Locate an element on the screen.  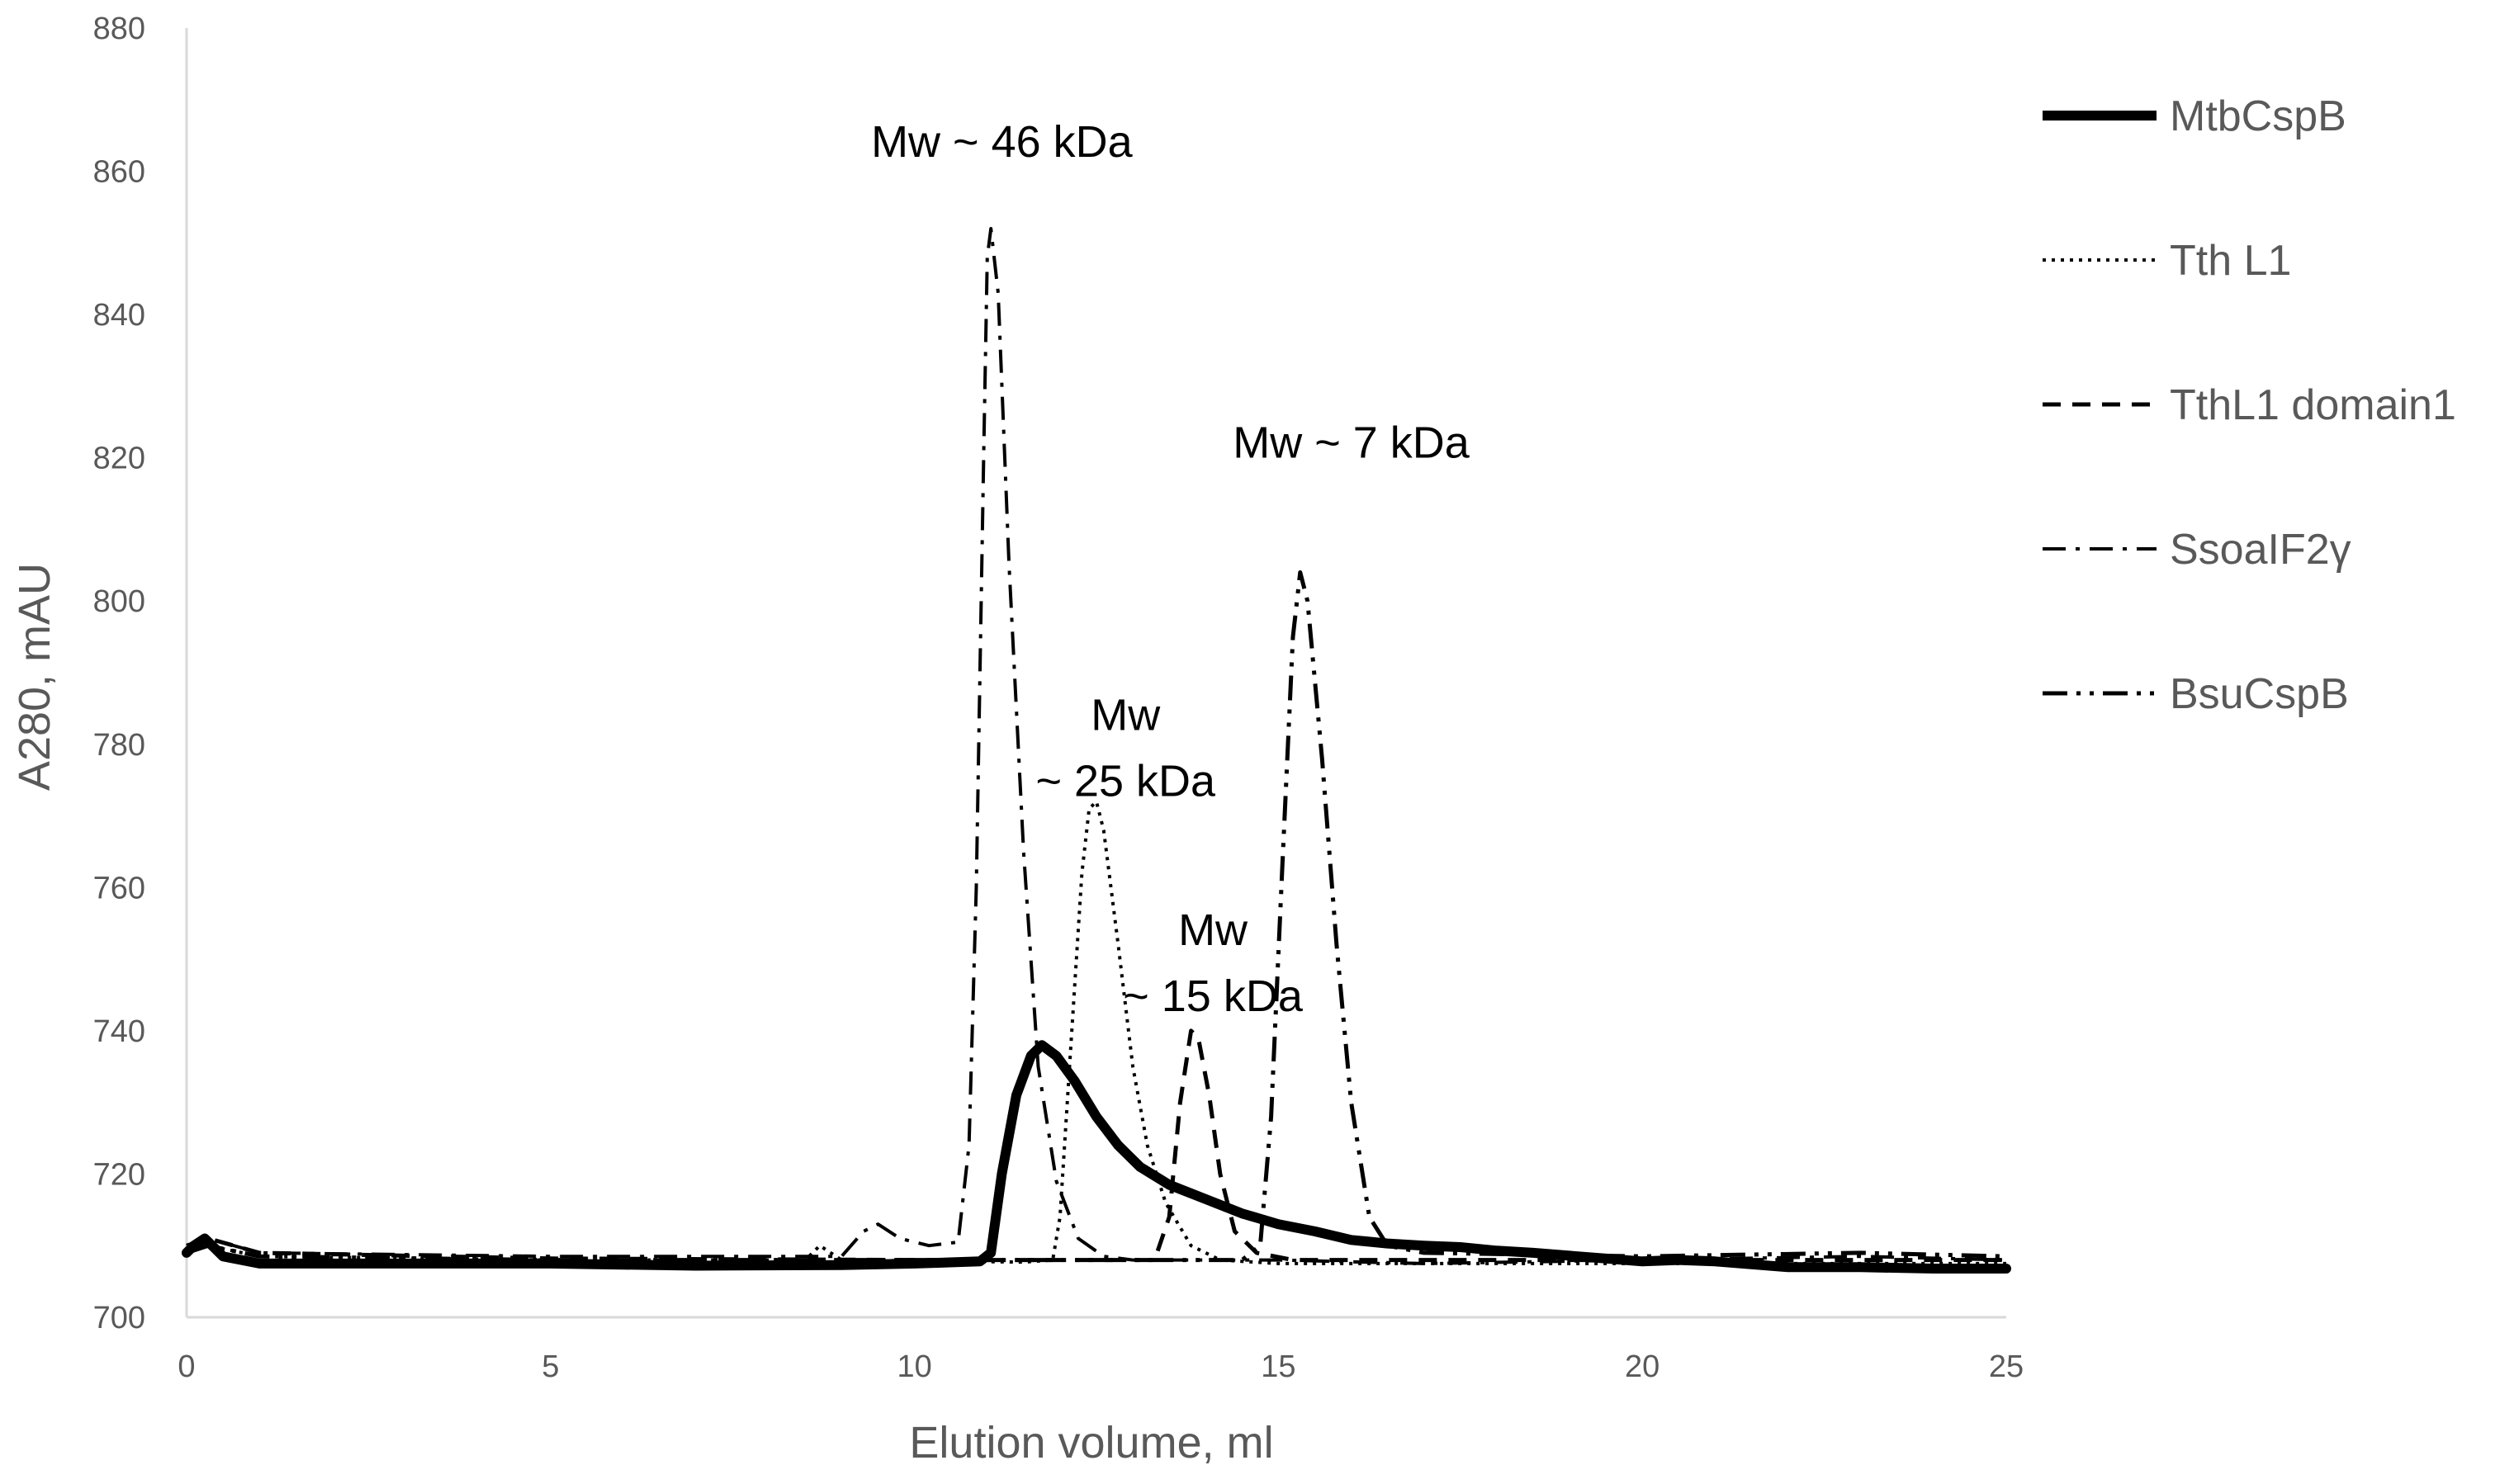
x-axis-title: Elution volume, ml is located at coordinates (1091, 1442).